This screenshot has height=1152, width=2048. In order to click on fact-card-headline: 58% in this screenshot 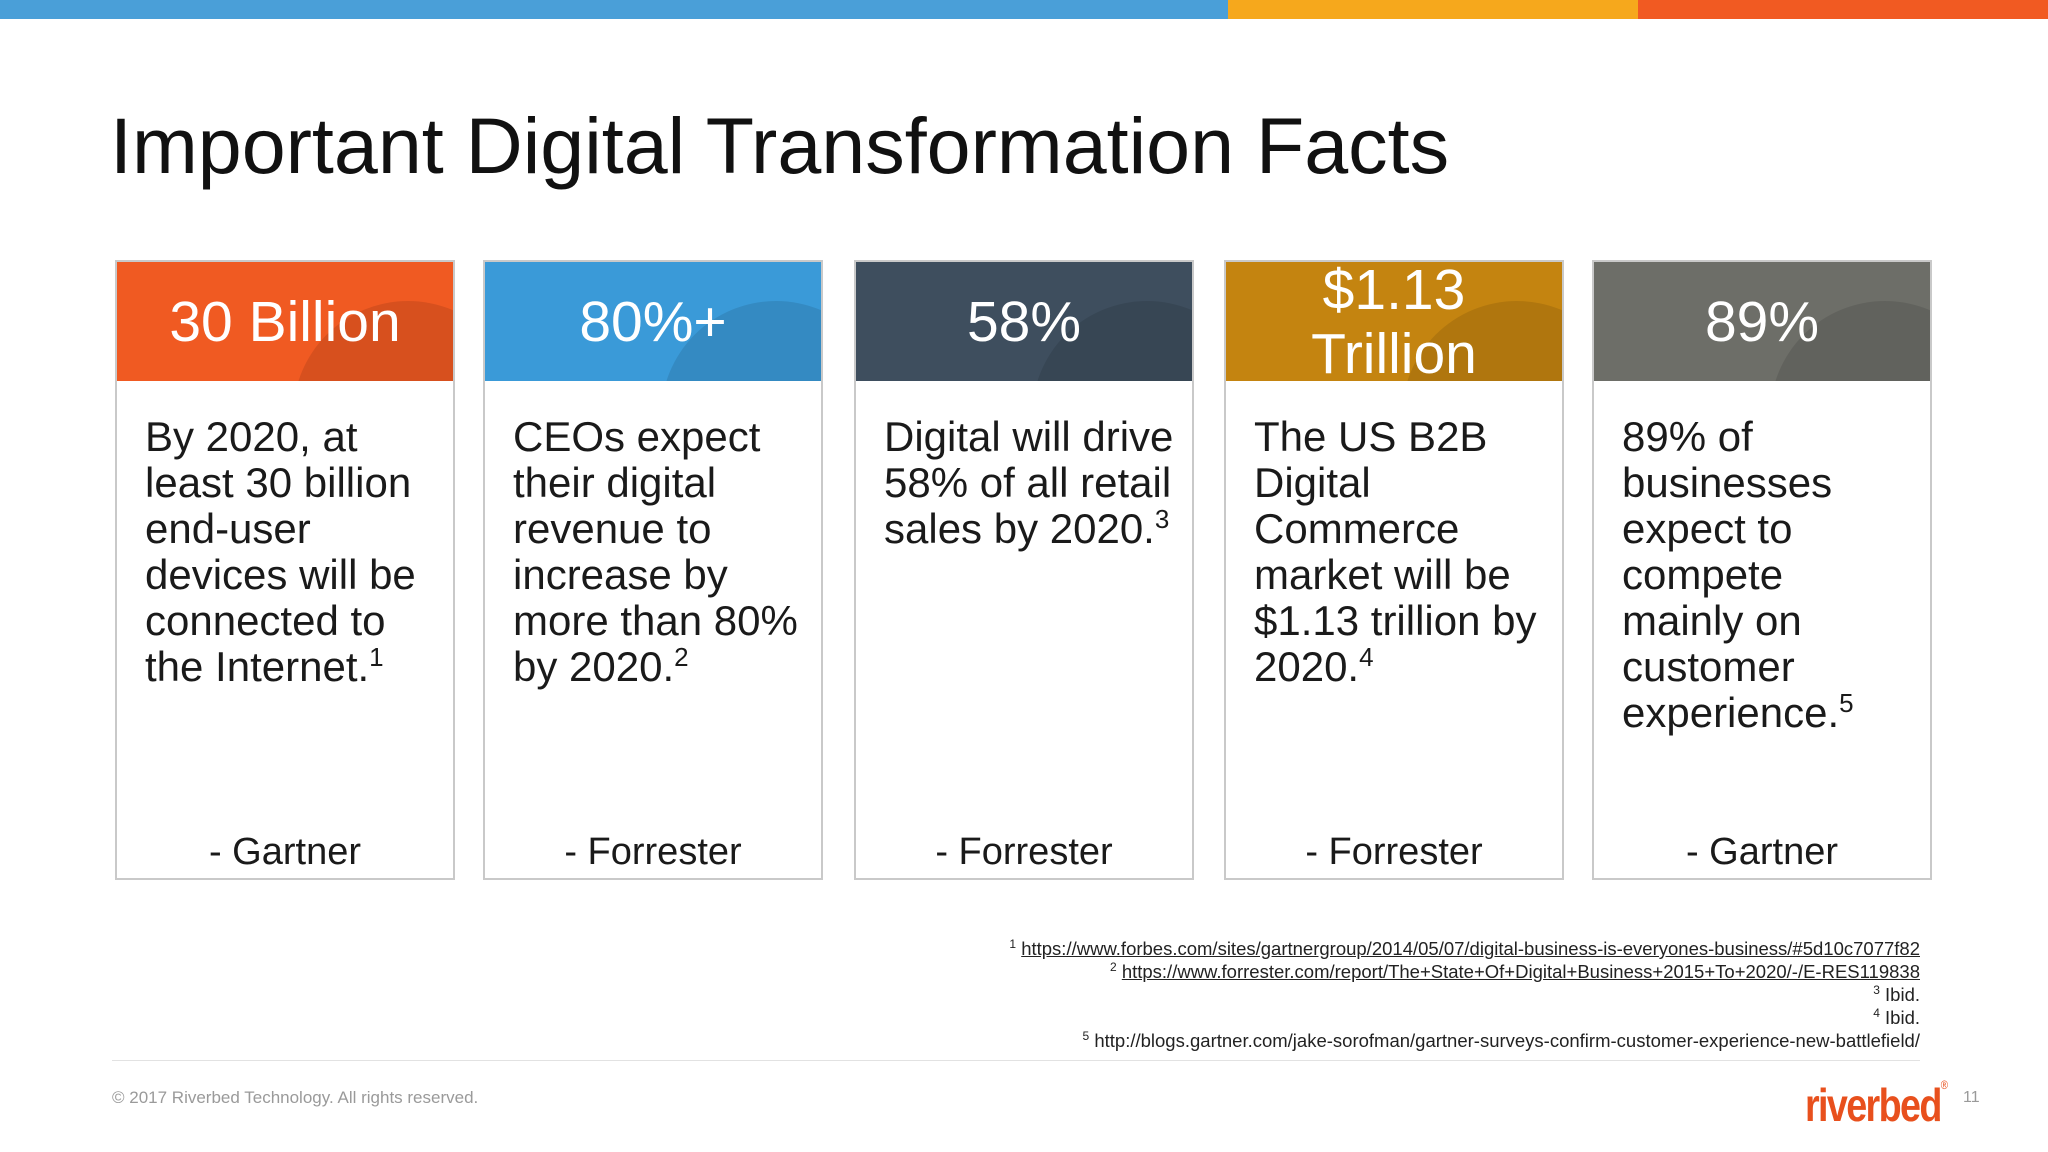, I will do `click(1024, 321)`.